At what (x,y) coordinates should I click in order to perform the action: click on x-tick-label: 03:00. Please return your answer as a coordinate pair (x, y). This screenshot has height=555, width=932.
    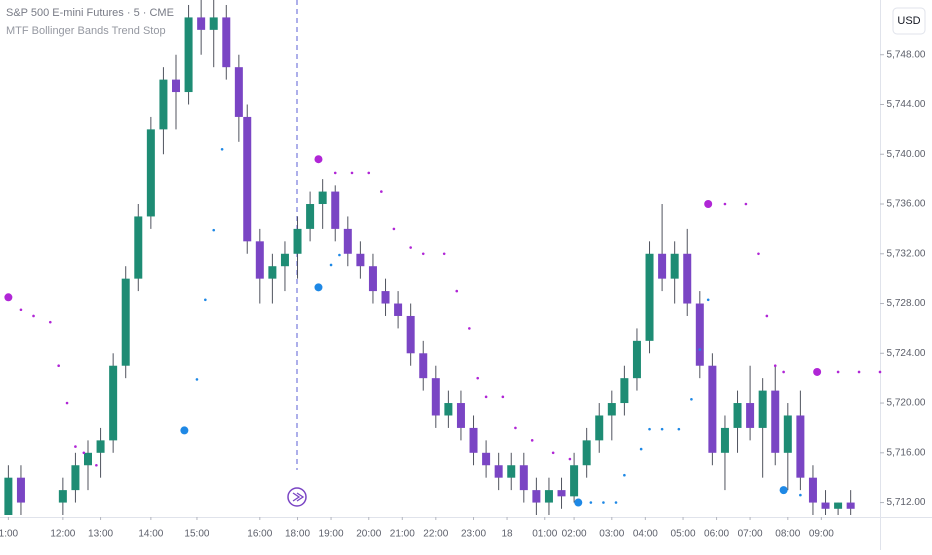
    Looking at the image, I should click on (611, 534).